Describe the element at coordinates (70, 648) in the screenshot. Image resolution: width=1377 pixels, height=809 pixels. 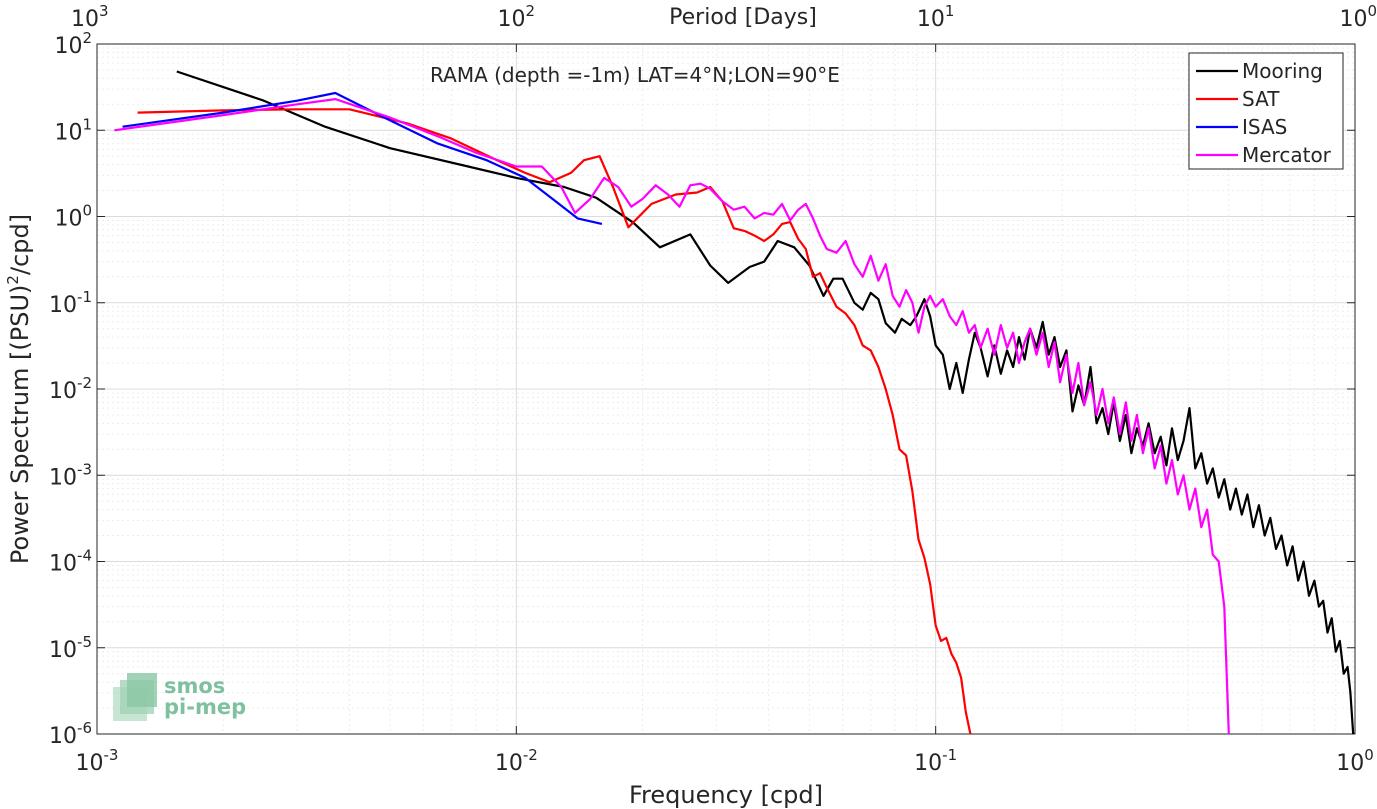
I see `y-tick-label: 10⁻⁵` at that location.